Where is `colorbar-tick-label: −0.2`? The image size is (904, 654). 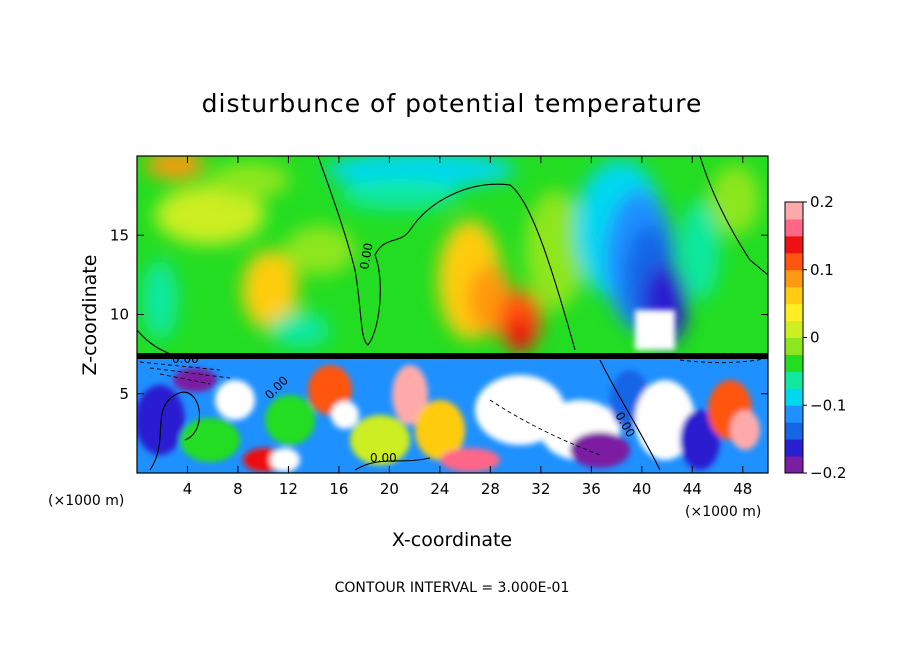 colorbar-tick-label: −0.2 is located at coordinates (828, 473).